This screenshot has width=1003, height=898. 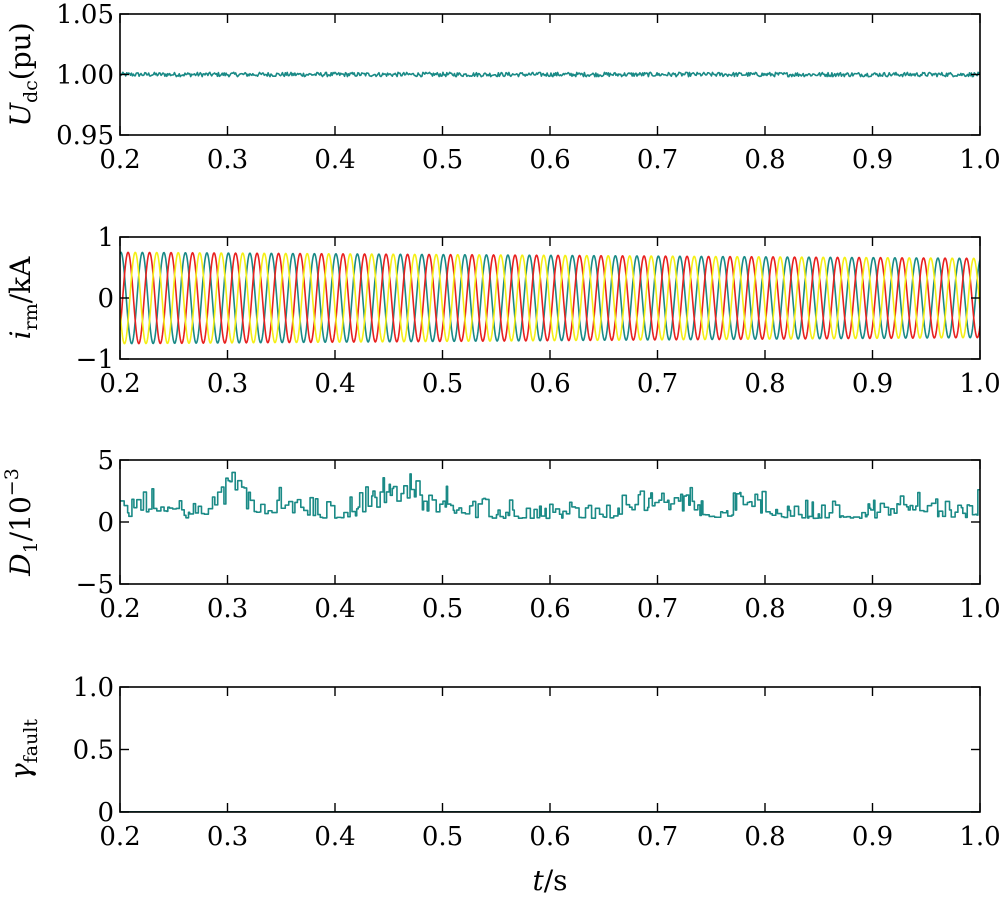 What do you see at coordinates (538, 880) in the screenshot?
I see `x-label-main: t` at bounding box center [538, 880].